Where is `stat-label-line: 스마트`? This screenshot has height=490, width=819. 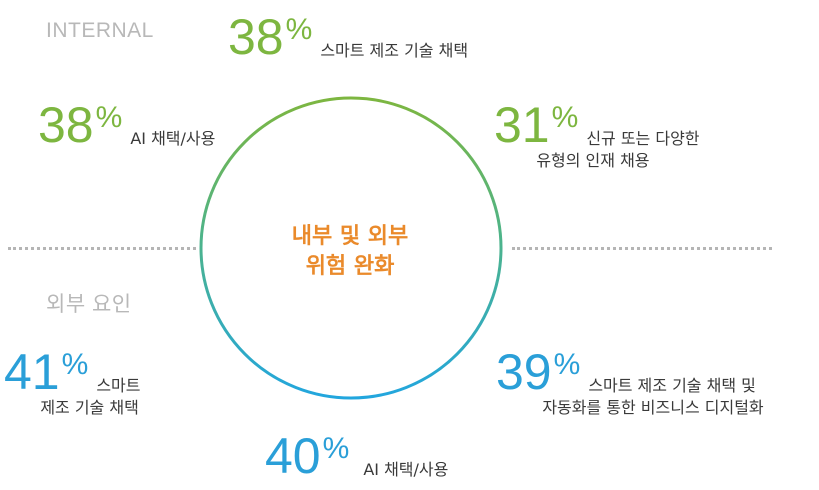
stat-label-line: 스마트 is located at coordinates (118, 385).